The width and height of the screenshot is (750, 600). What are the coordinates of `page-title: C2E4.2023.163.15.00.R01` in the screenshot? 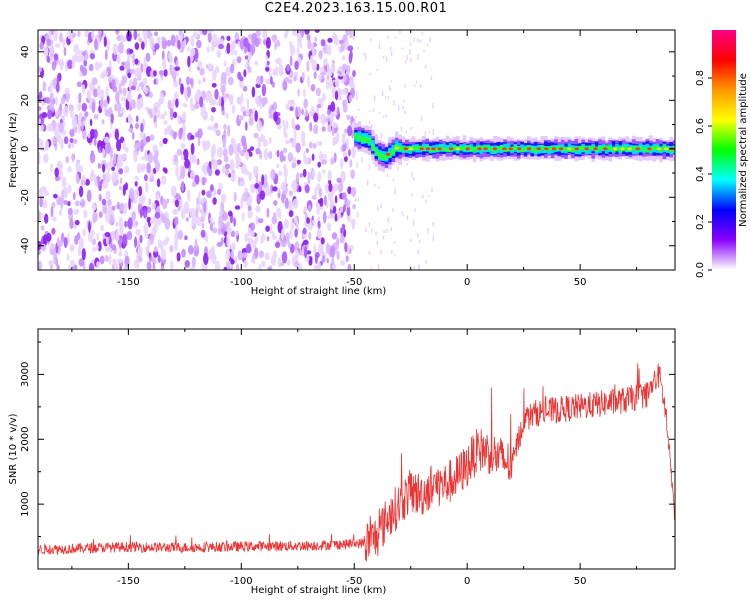 It's located at (356, 8).